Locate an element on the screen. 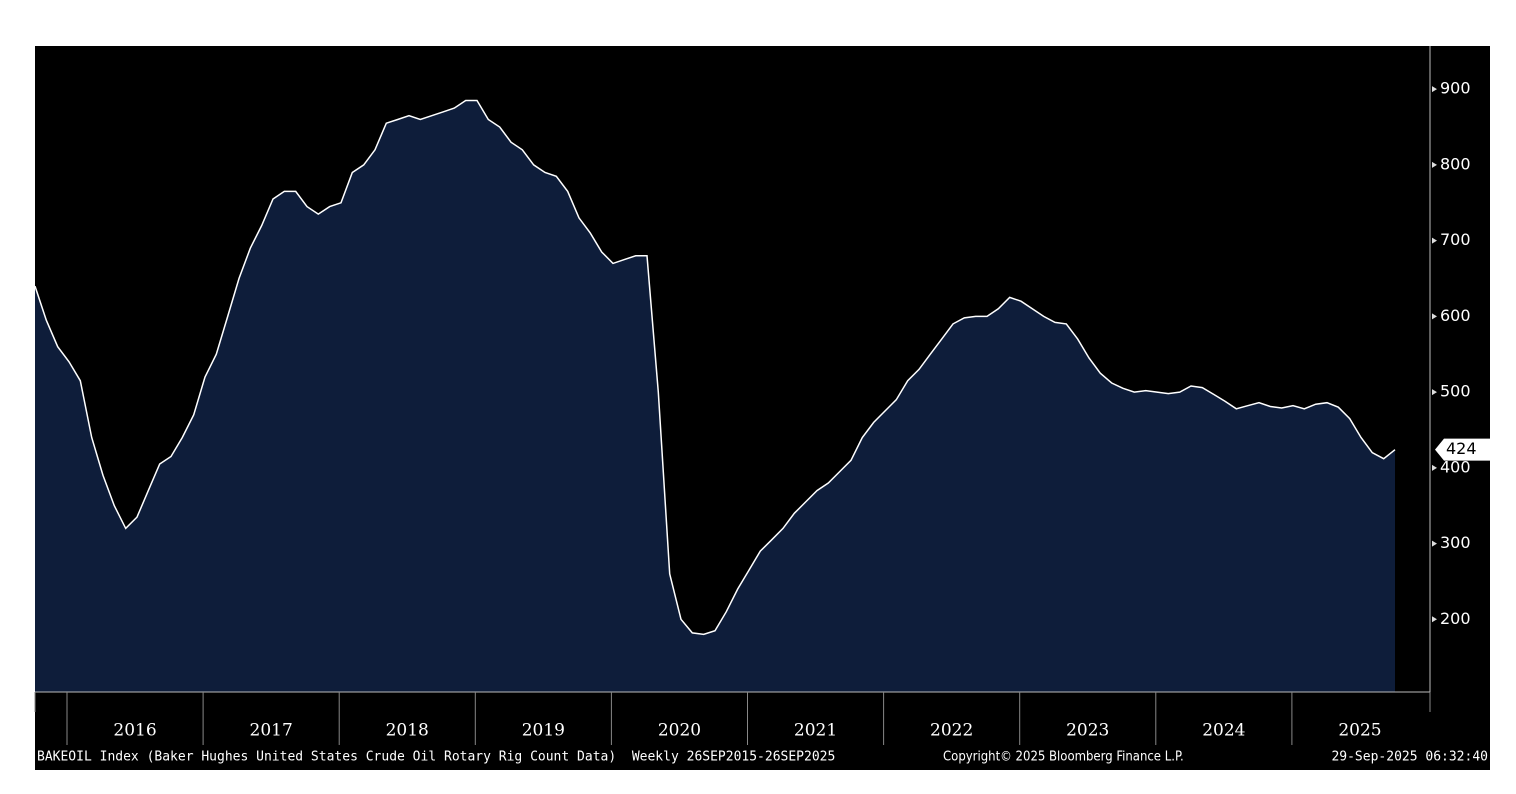  x-tick-label: 2022 is located at coordinates (951, 731).